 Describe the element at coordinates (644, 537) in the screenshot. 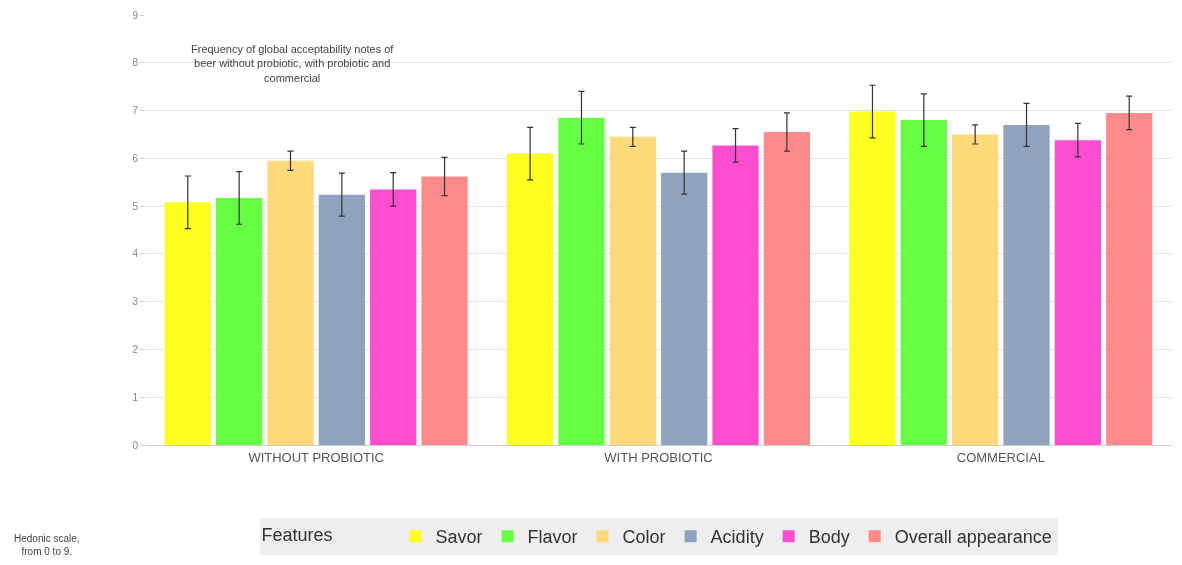

I see `legend-label: Color` at that location.